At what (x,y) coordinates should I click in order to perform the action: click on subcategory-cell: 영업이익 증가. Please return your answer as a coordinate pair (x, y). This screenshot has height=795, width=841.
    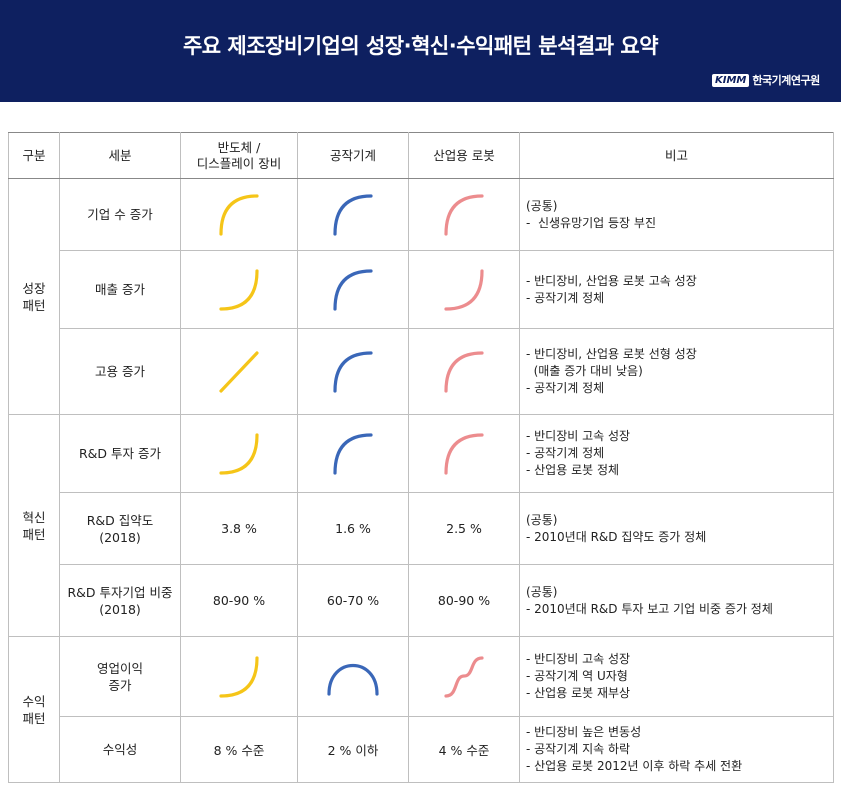
    Looking at the image, I should click on (120, 676).